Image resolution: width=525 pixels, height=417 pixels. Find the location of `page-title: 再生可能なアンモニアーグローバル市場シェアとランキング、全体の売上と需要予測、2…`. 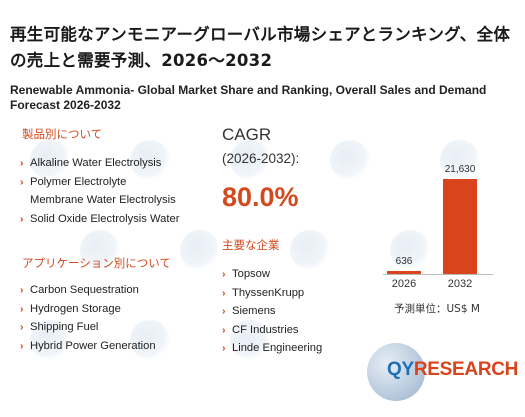

page-title: 再生可能なアンモニアーグローバル市場シェアとランキング、全体の売上と需要予測、2… is located at coordinates (260, 47).